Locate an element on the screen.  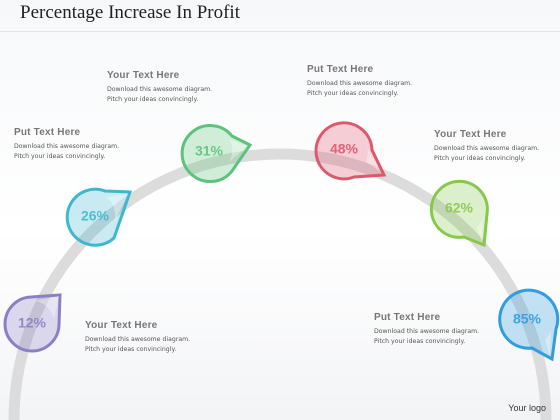
marker-value-12: 12% is located at coordinates (32, 323).